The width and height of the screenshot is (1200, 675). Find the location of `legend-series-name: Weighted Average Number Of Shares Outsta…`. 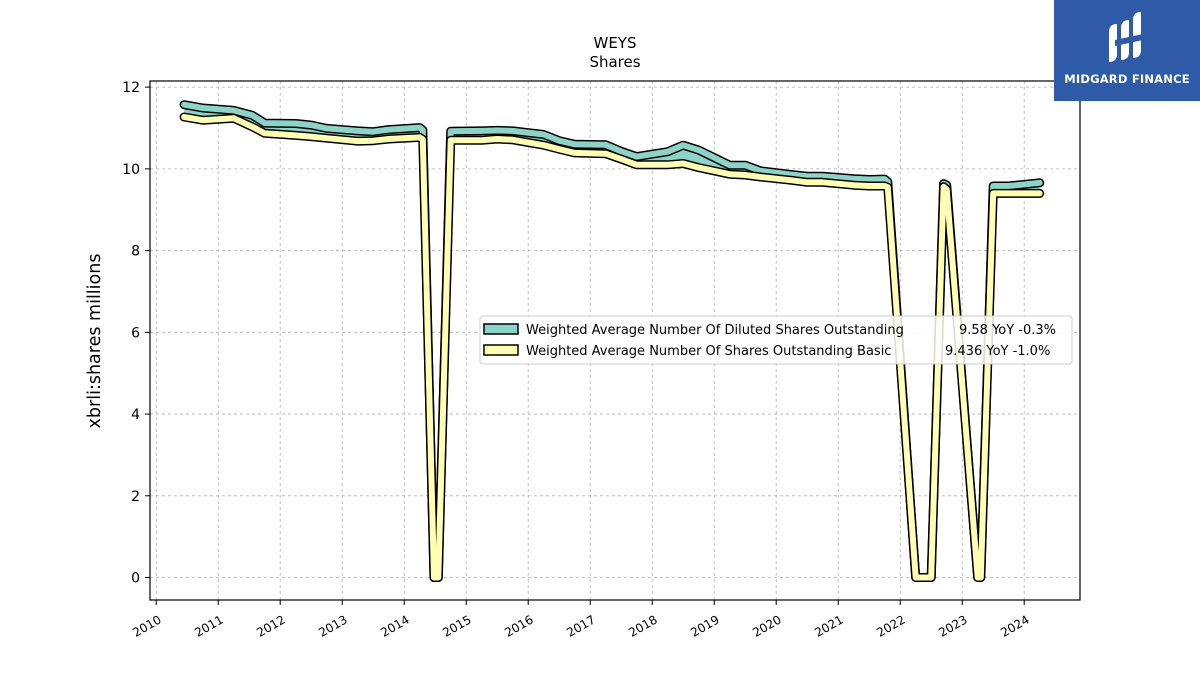

legend-series-name: Weighted Average Number Of Shares Outsta… is located at coordinates (708, 351).